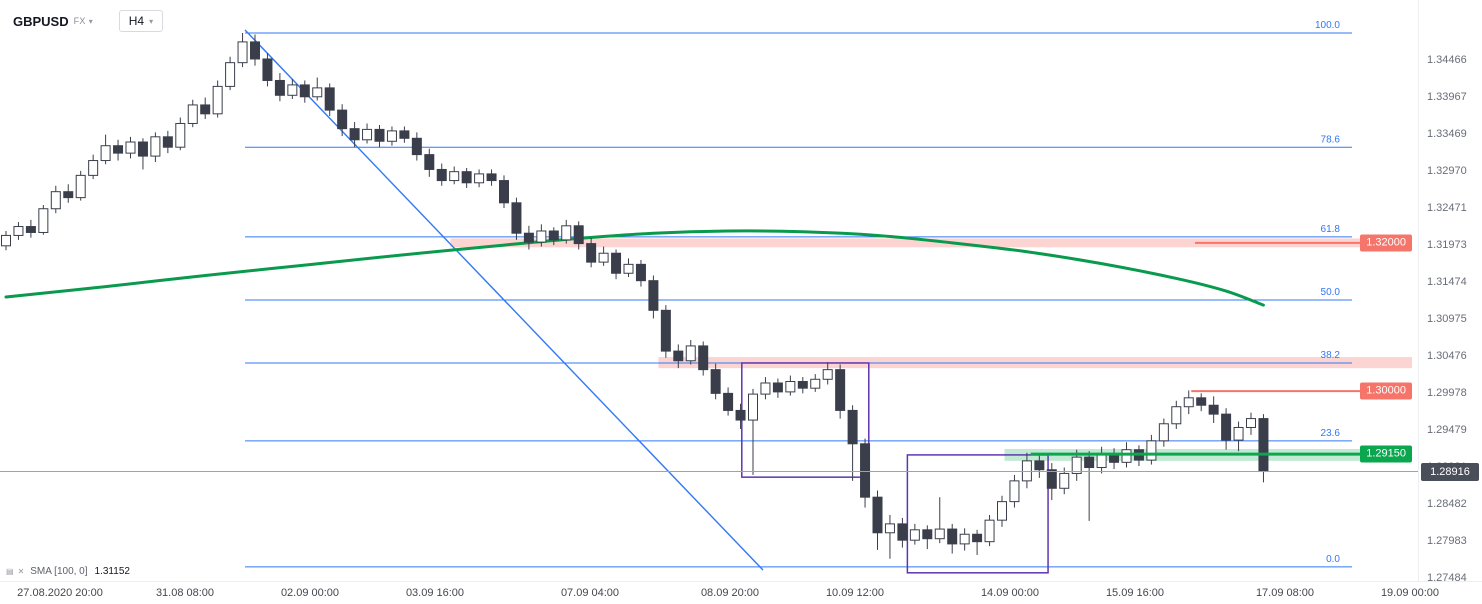  I want to click on timeframe-caret-icon: ▾, so click(151, 21).